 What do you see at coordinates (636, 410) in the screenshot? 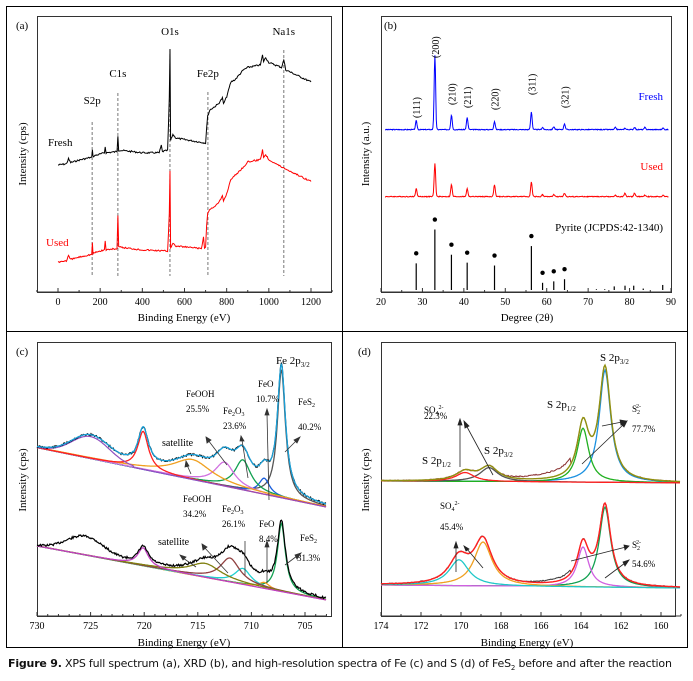
I see `label-s2-fresh: S22-` at bounding box center [636, 410].